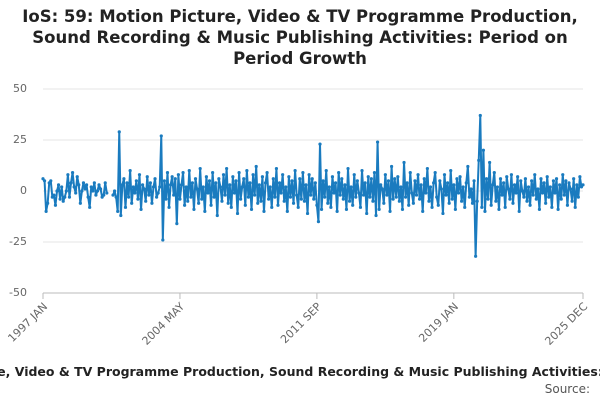  What do you see at coordinates (566, 324) in the screenshot?
I see `x-tick-label: 2025 DEC` at bounding box center [566, 324].